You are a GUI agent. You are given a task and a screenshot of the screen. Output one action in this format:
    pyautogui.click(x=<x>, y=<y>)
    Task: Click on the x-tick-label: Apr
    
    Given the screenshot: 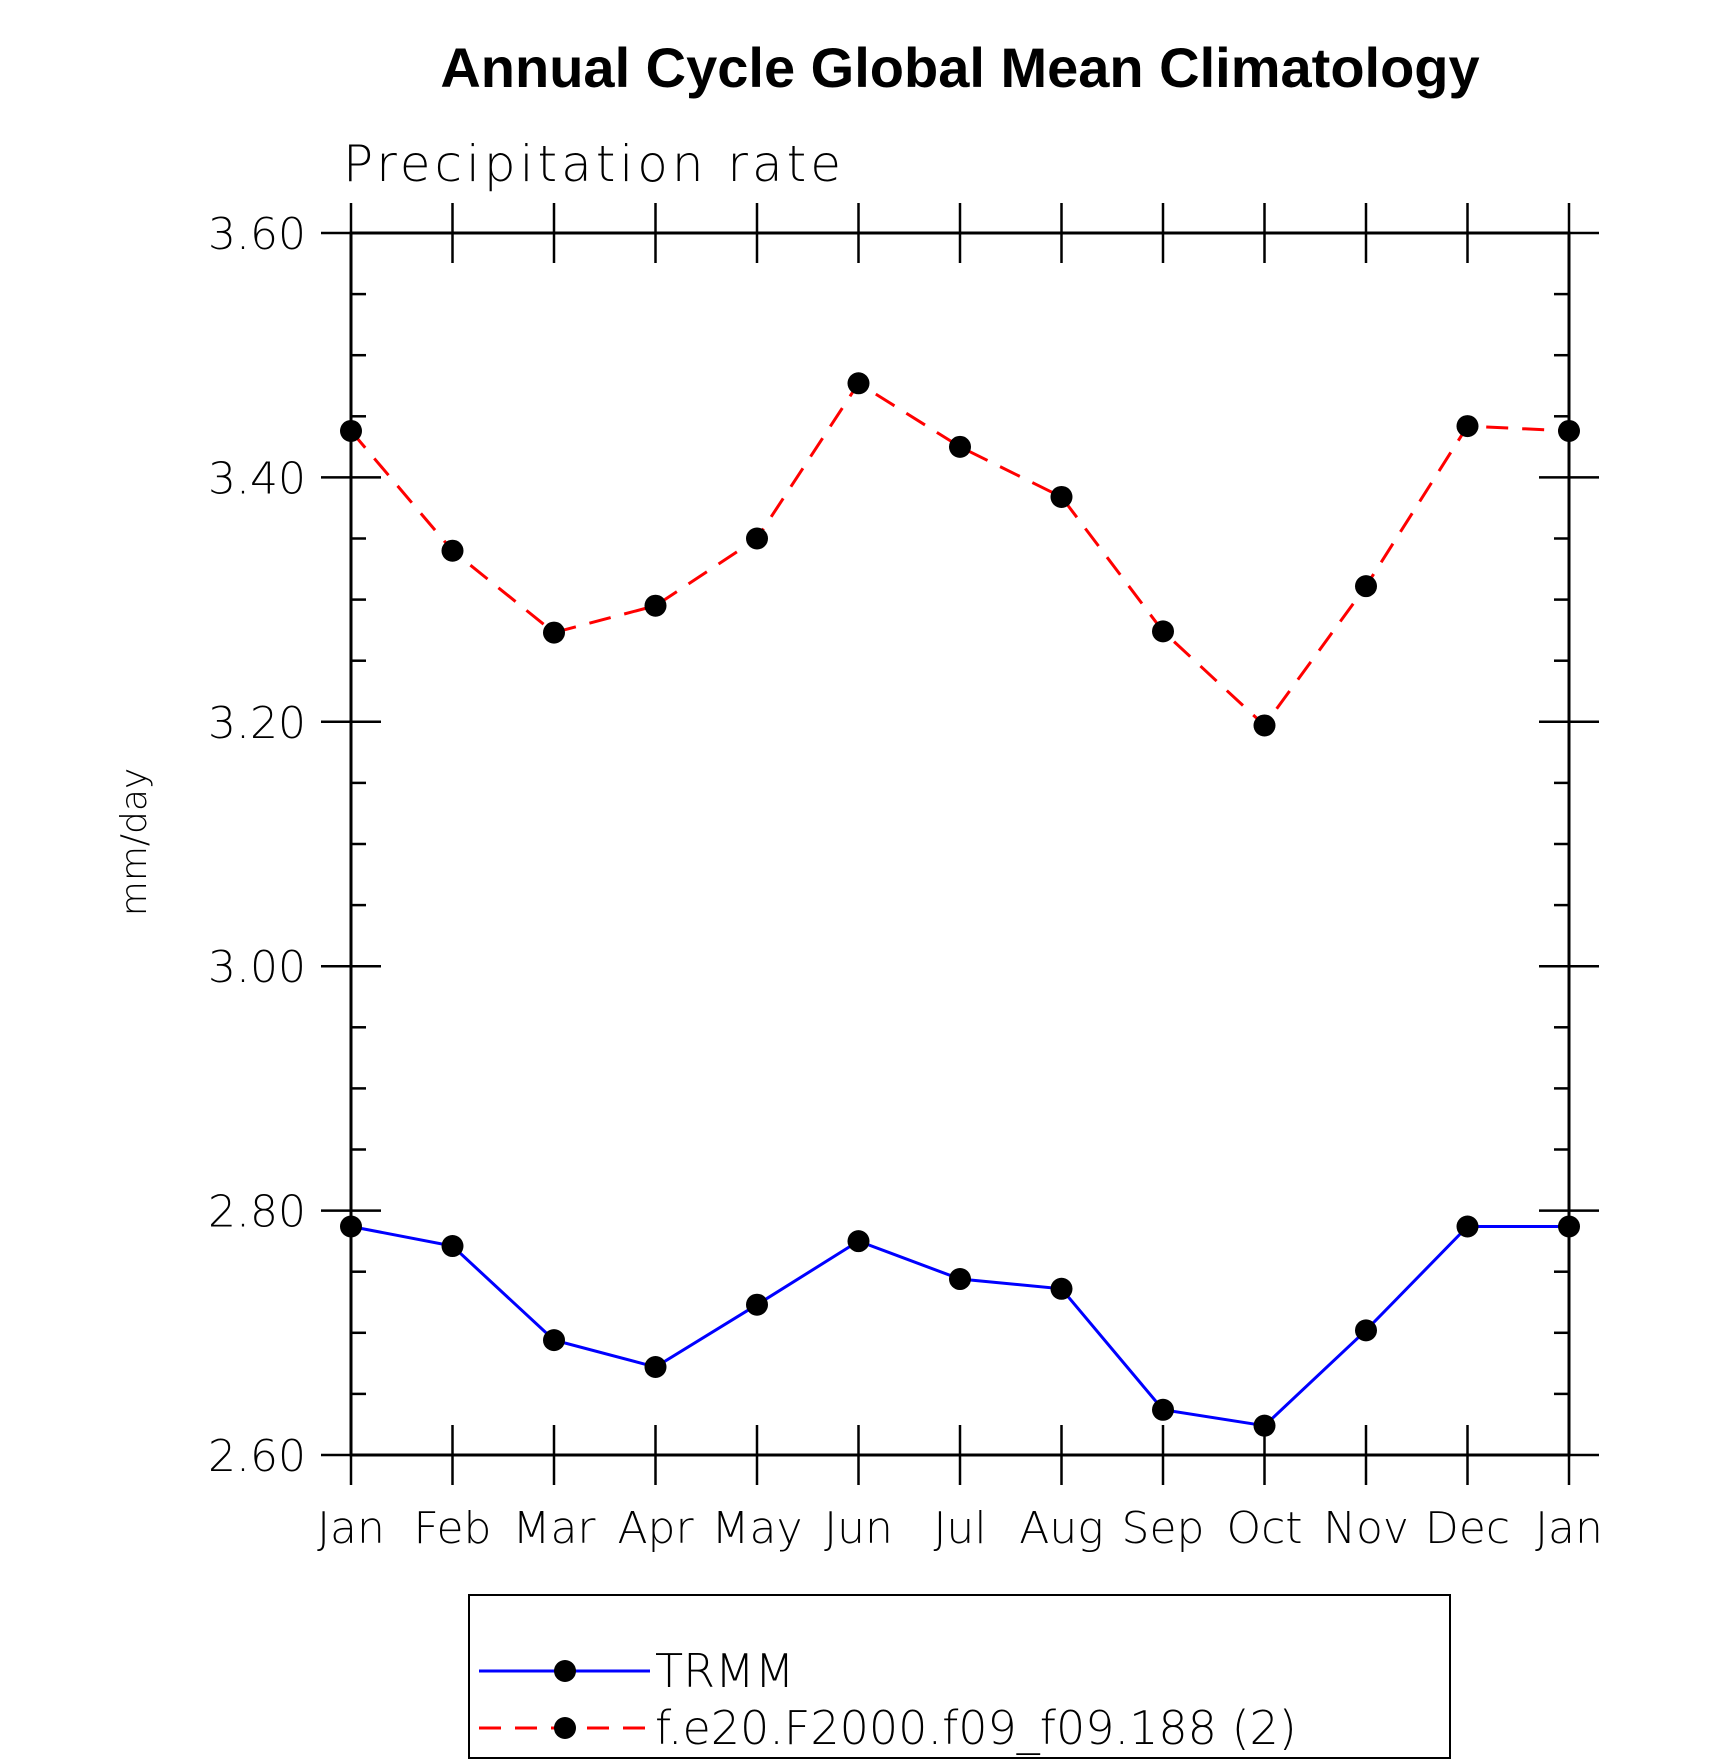 What is the action you would take?
    pyautogui.click(x=655, y=1528)
    